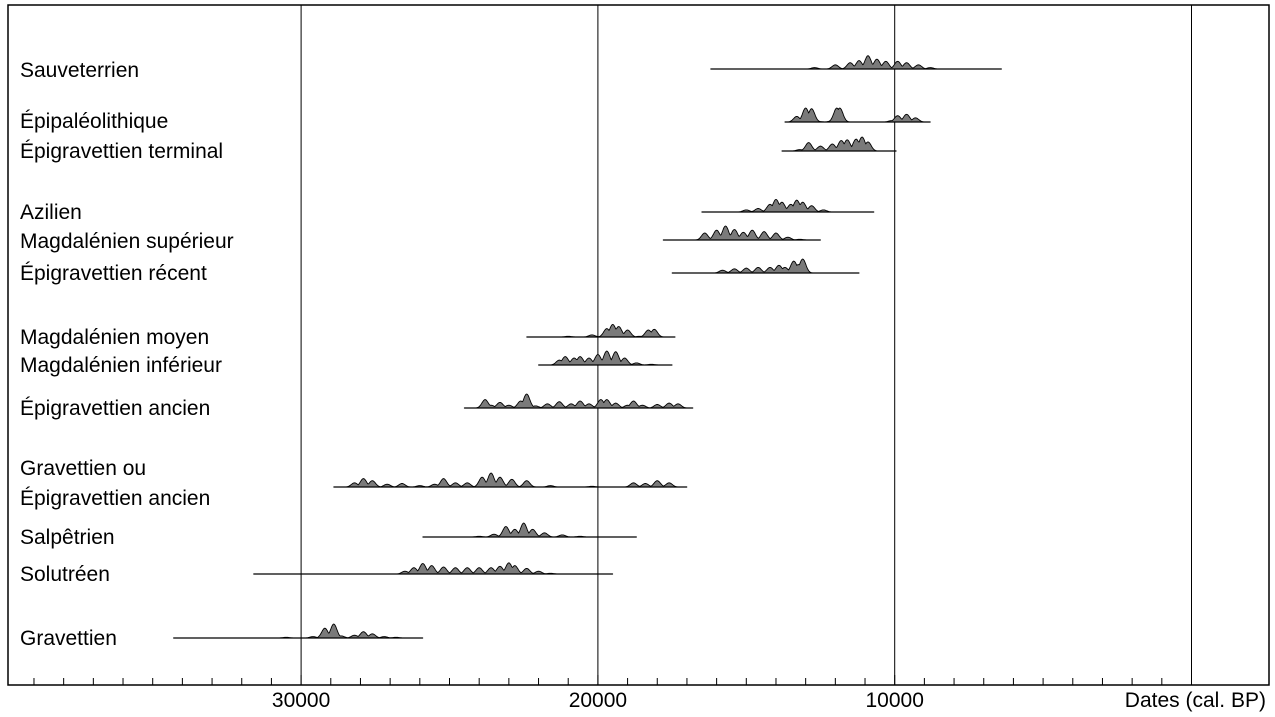  Describe the element at coordinates (301, 700) in the screenshot. I see `tick-label-30000: 30000` at that location.